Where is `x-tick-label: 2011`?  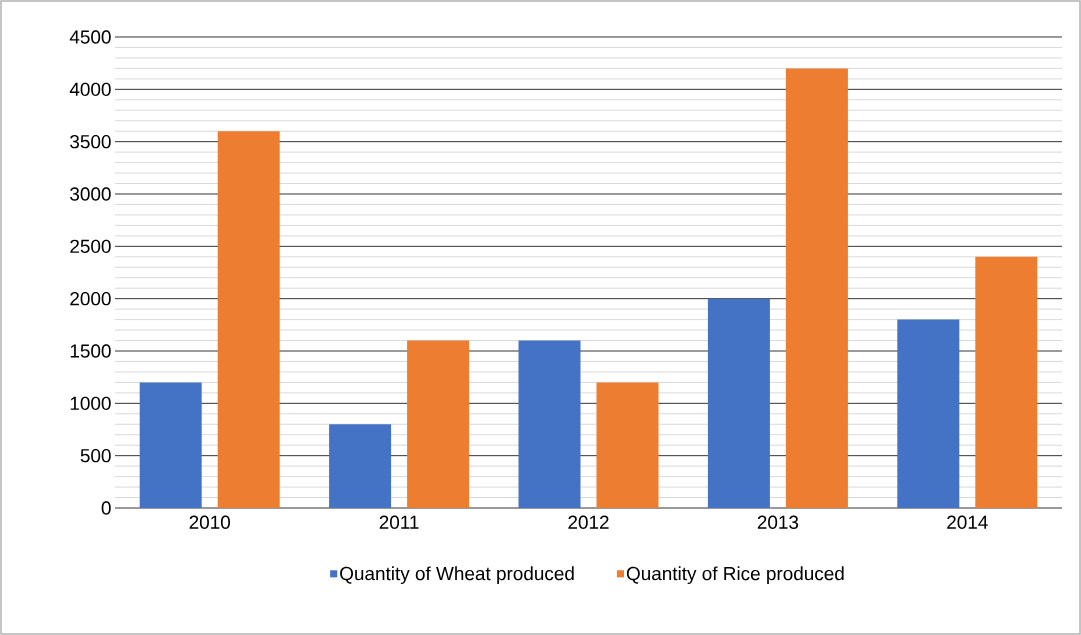
x-tick-label: 2011 is located at coordinates (399, 522).